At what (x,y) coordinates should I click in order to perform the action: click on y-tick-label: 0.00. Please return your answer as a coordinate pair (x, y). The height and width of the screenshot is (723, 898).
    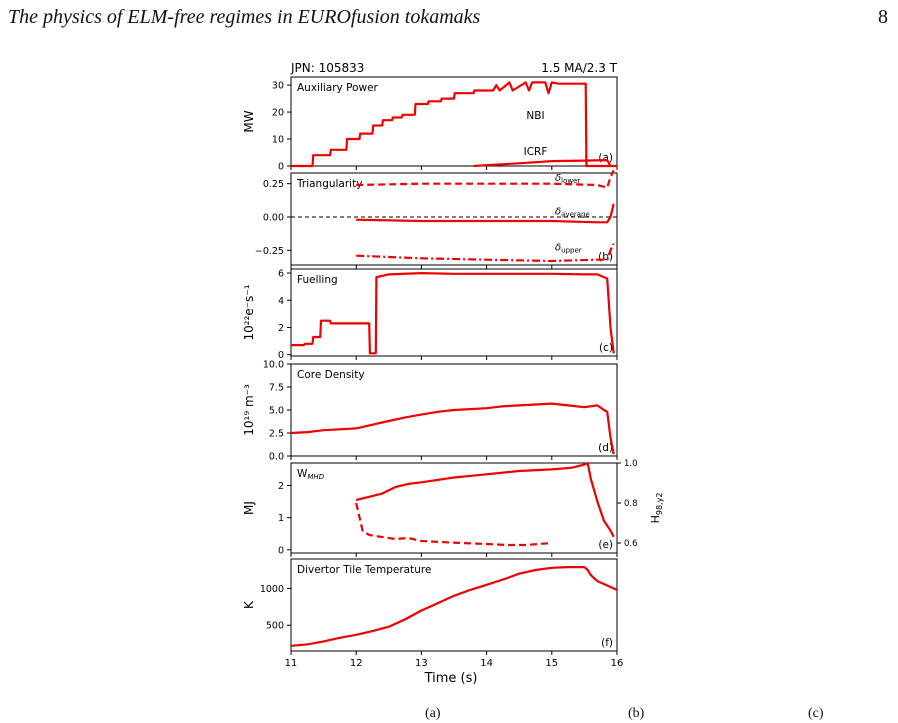
    Looking at the image, I should click on (273, 218).